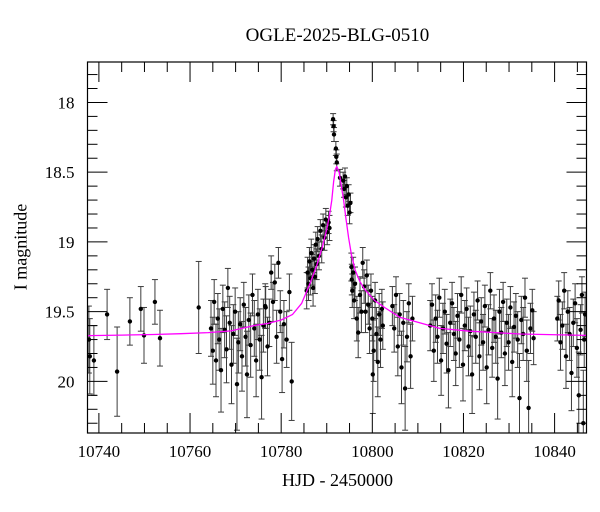 The width and height of the screenshot is (600, 512). I want to click on x-tick-label: 10740, so click(99, 451).